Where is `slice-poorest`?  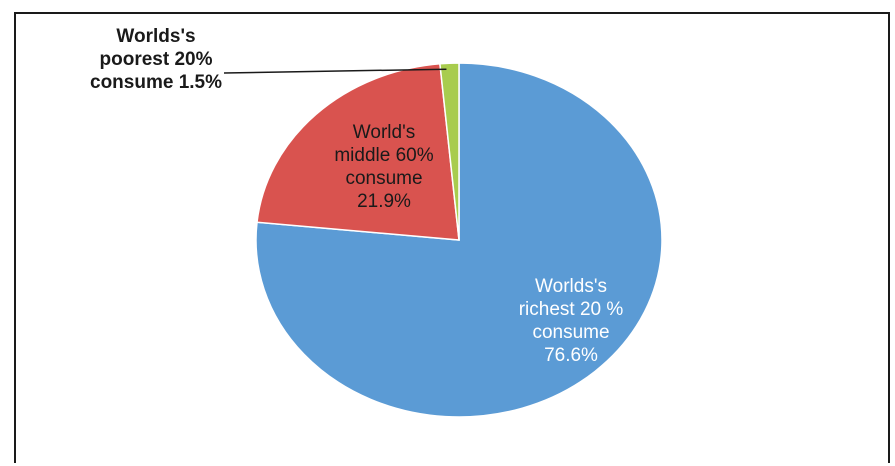
slice-poorest is located at coordinates (449, 151).